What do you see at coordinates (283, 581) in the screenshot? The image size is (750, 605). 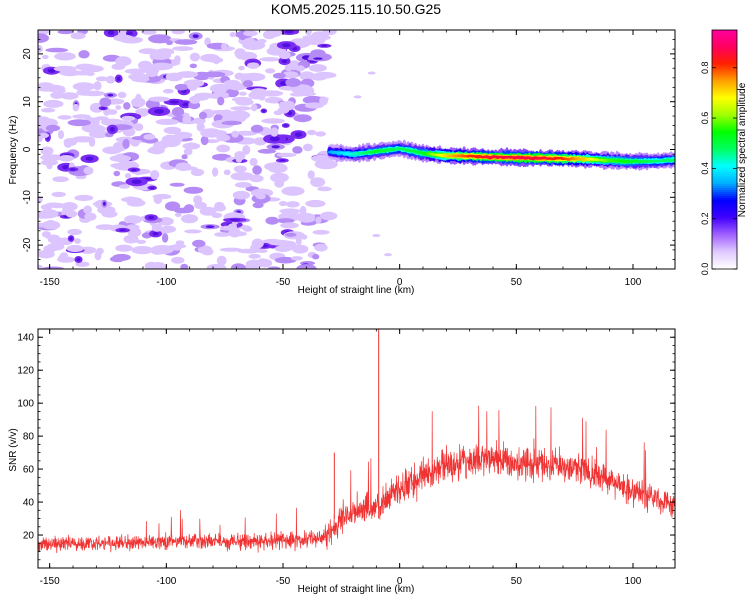 I see `x-tick-label: -50` at bounding box center [283, 581].